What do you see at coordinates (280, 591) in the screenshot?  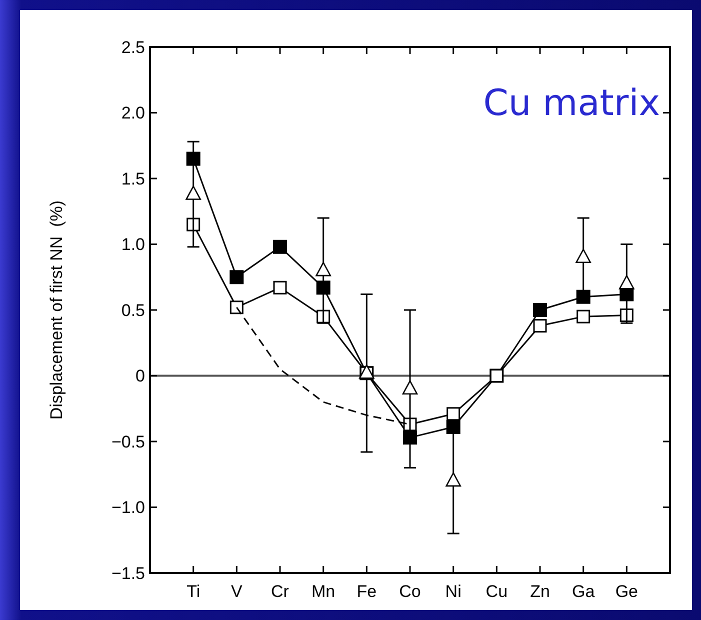 I see `x-tick-label: Cr` at bounding box center [280, 591].